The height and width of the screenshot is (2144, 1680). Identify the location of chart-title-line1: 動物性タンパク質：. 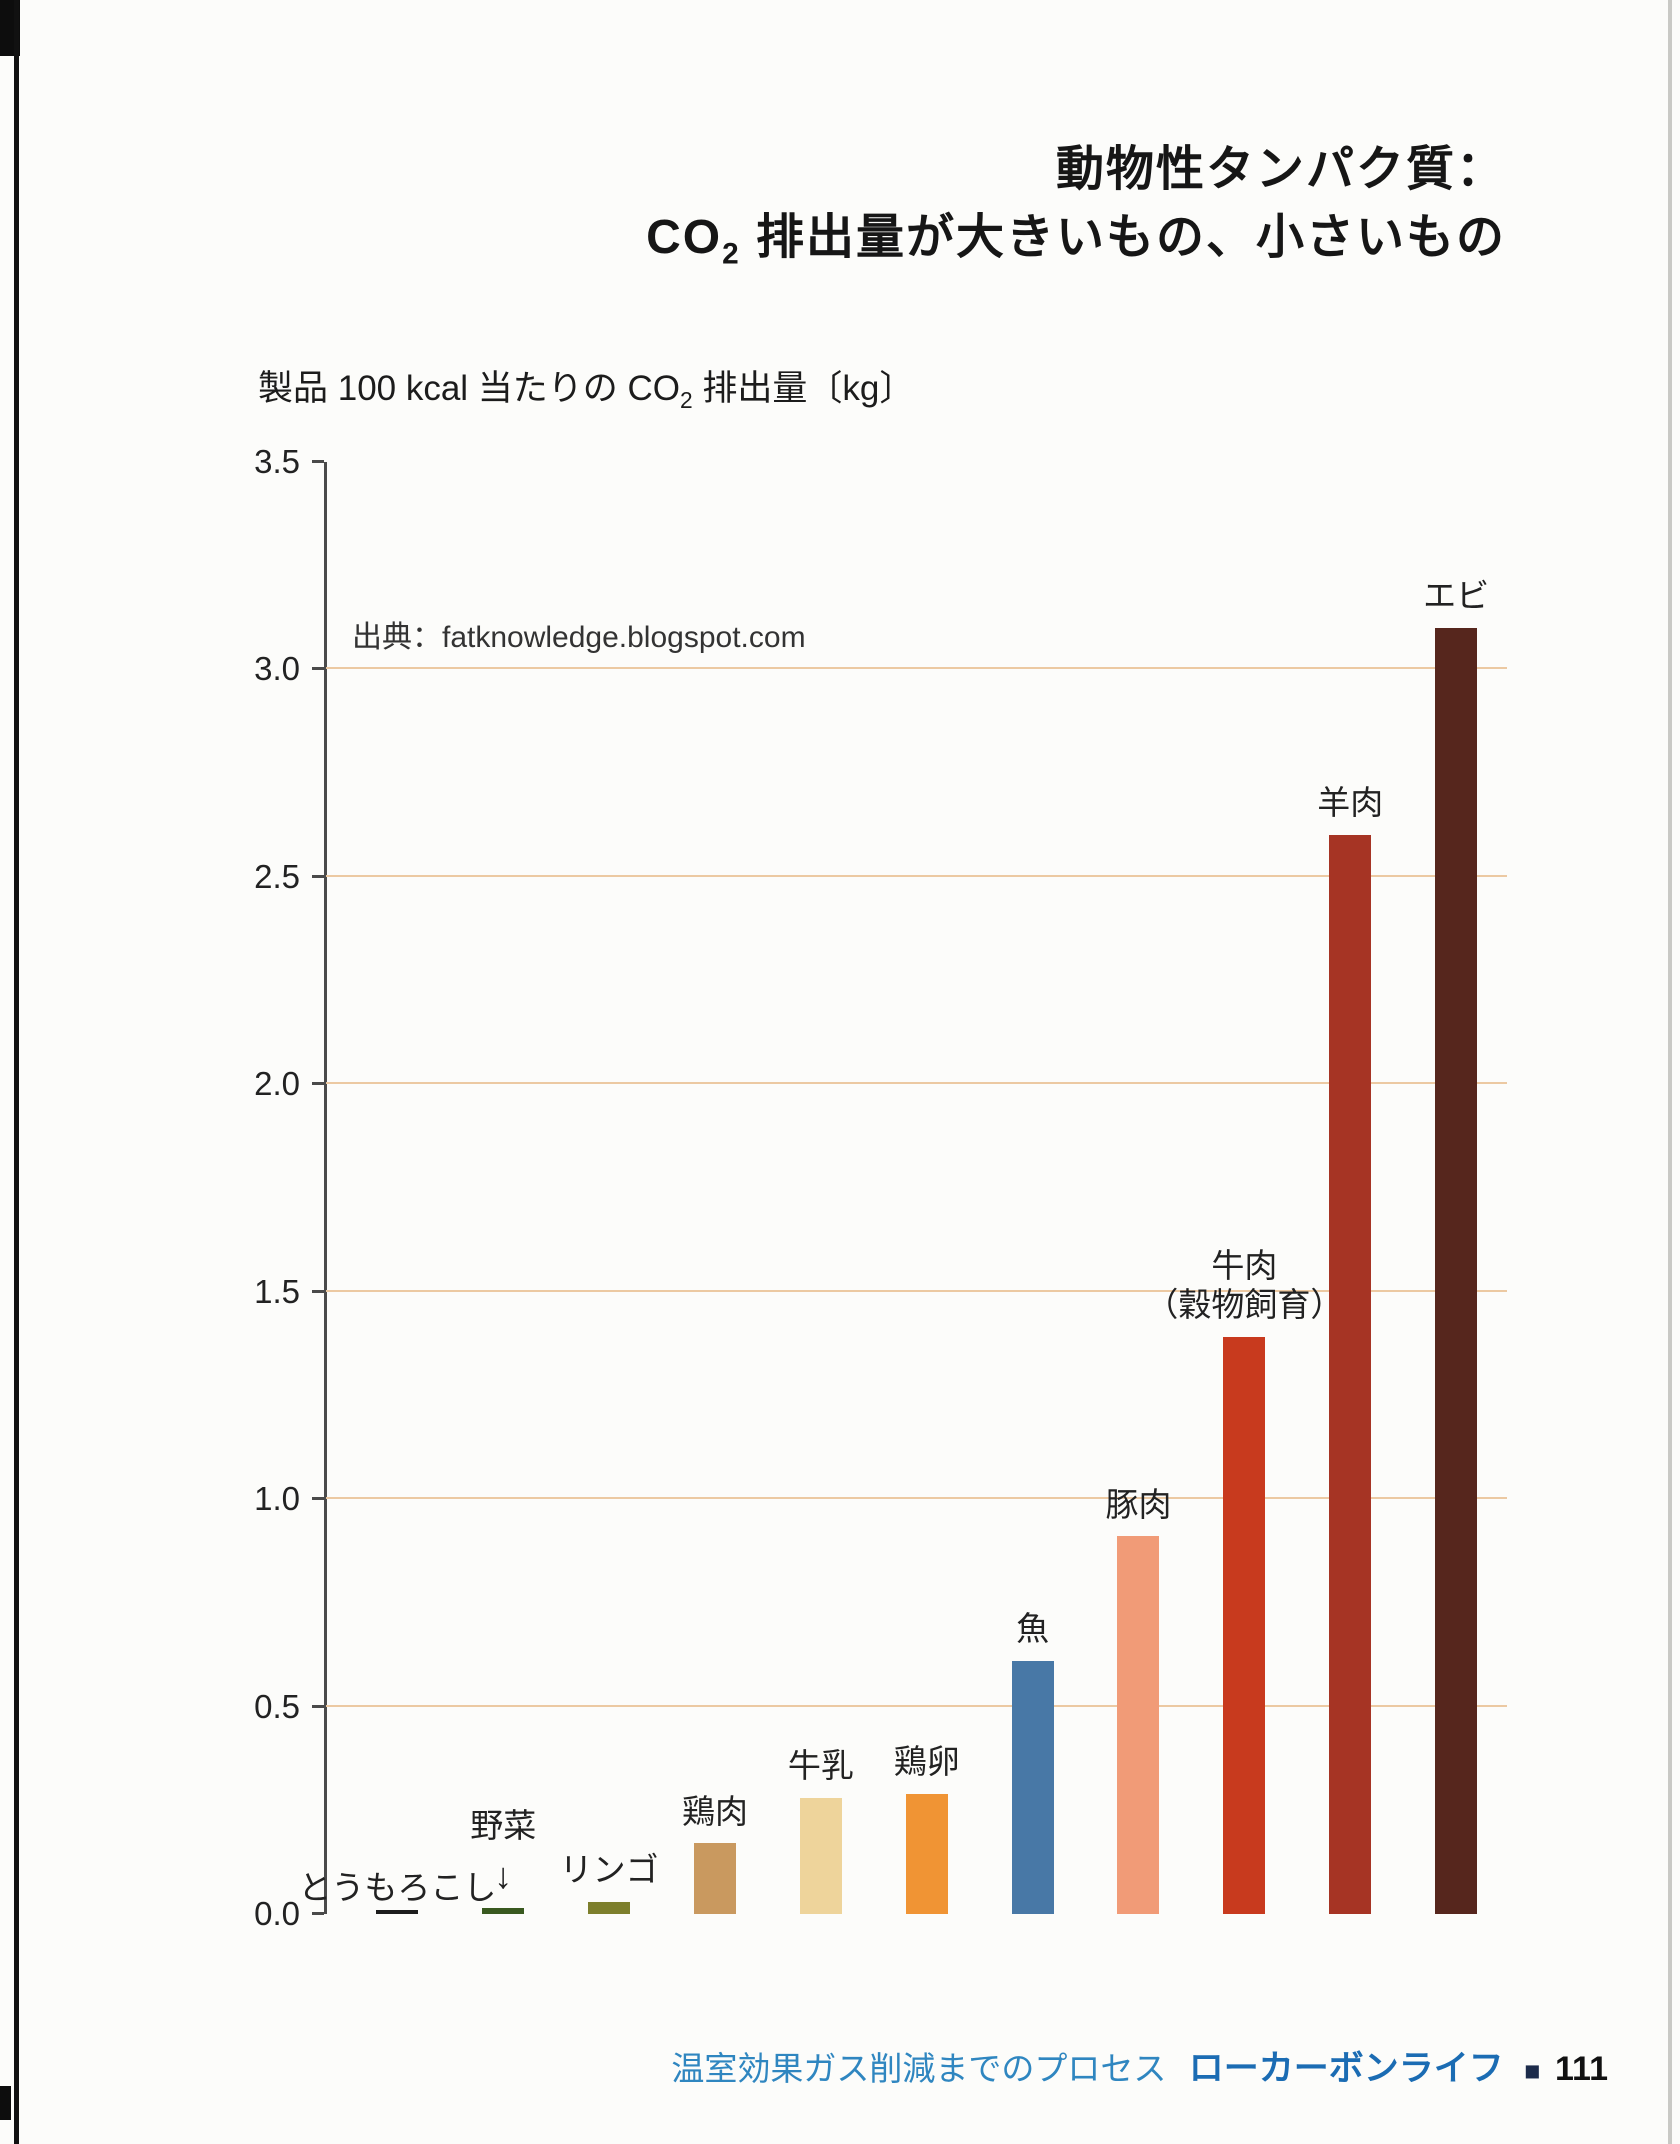
(1280, 169).